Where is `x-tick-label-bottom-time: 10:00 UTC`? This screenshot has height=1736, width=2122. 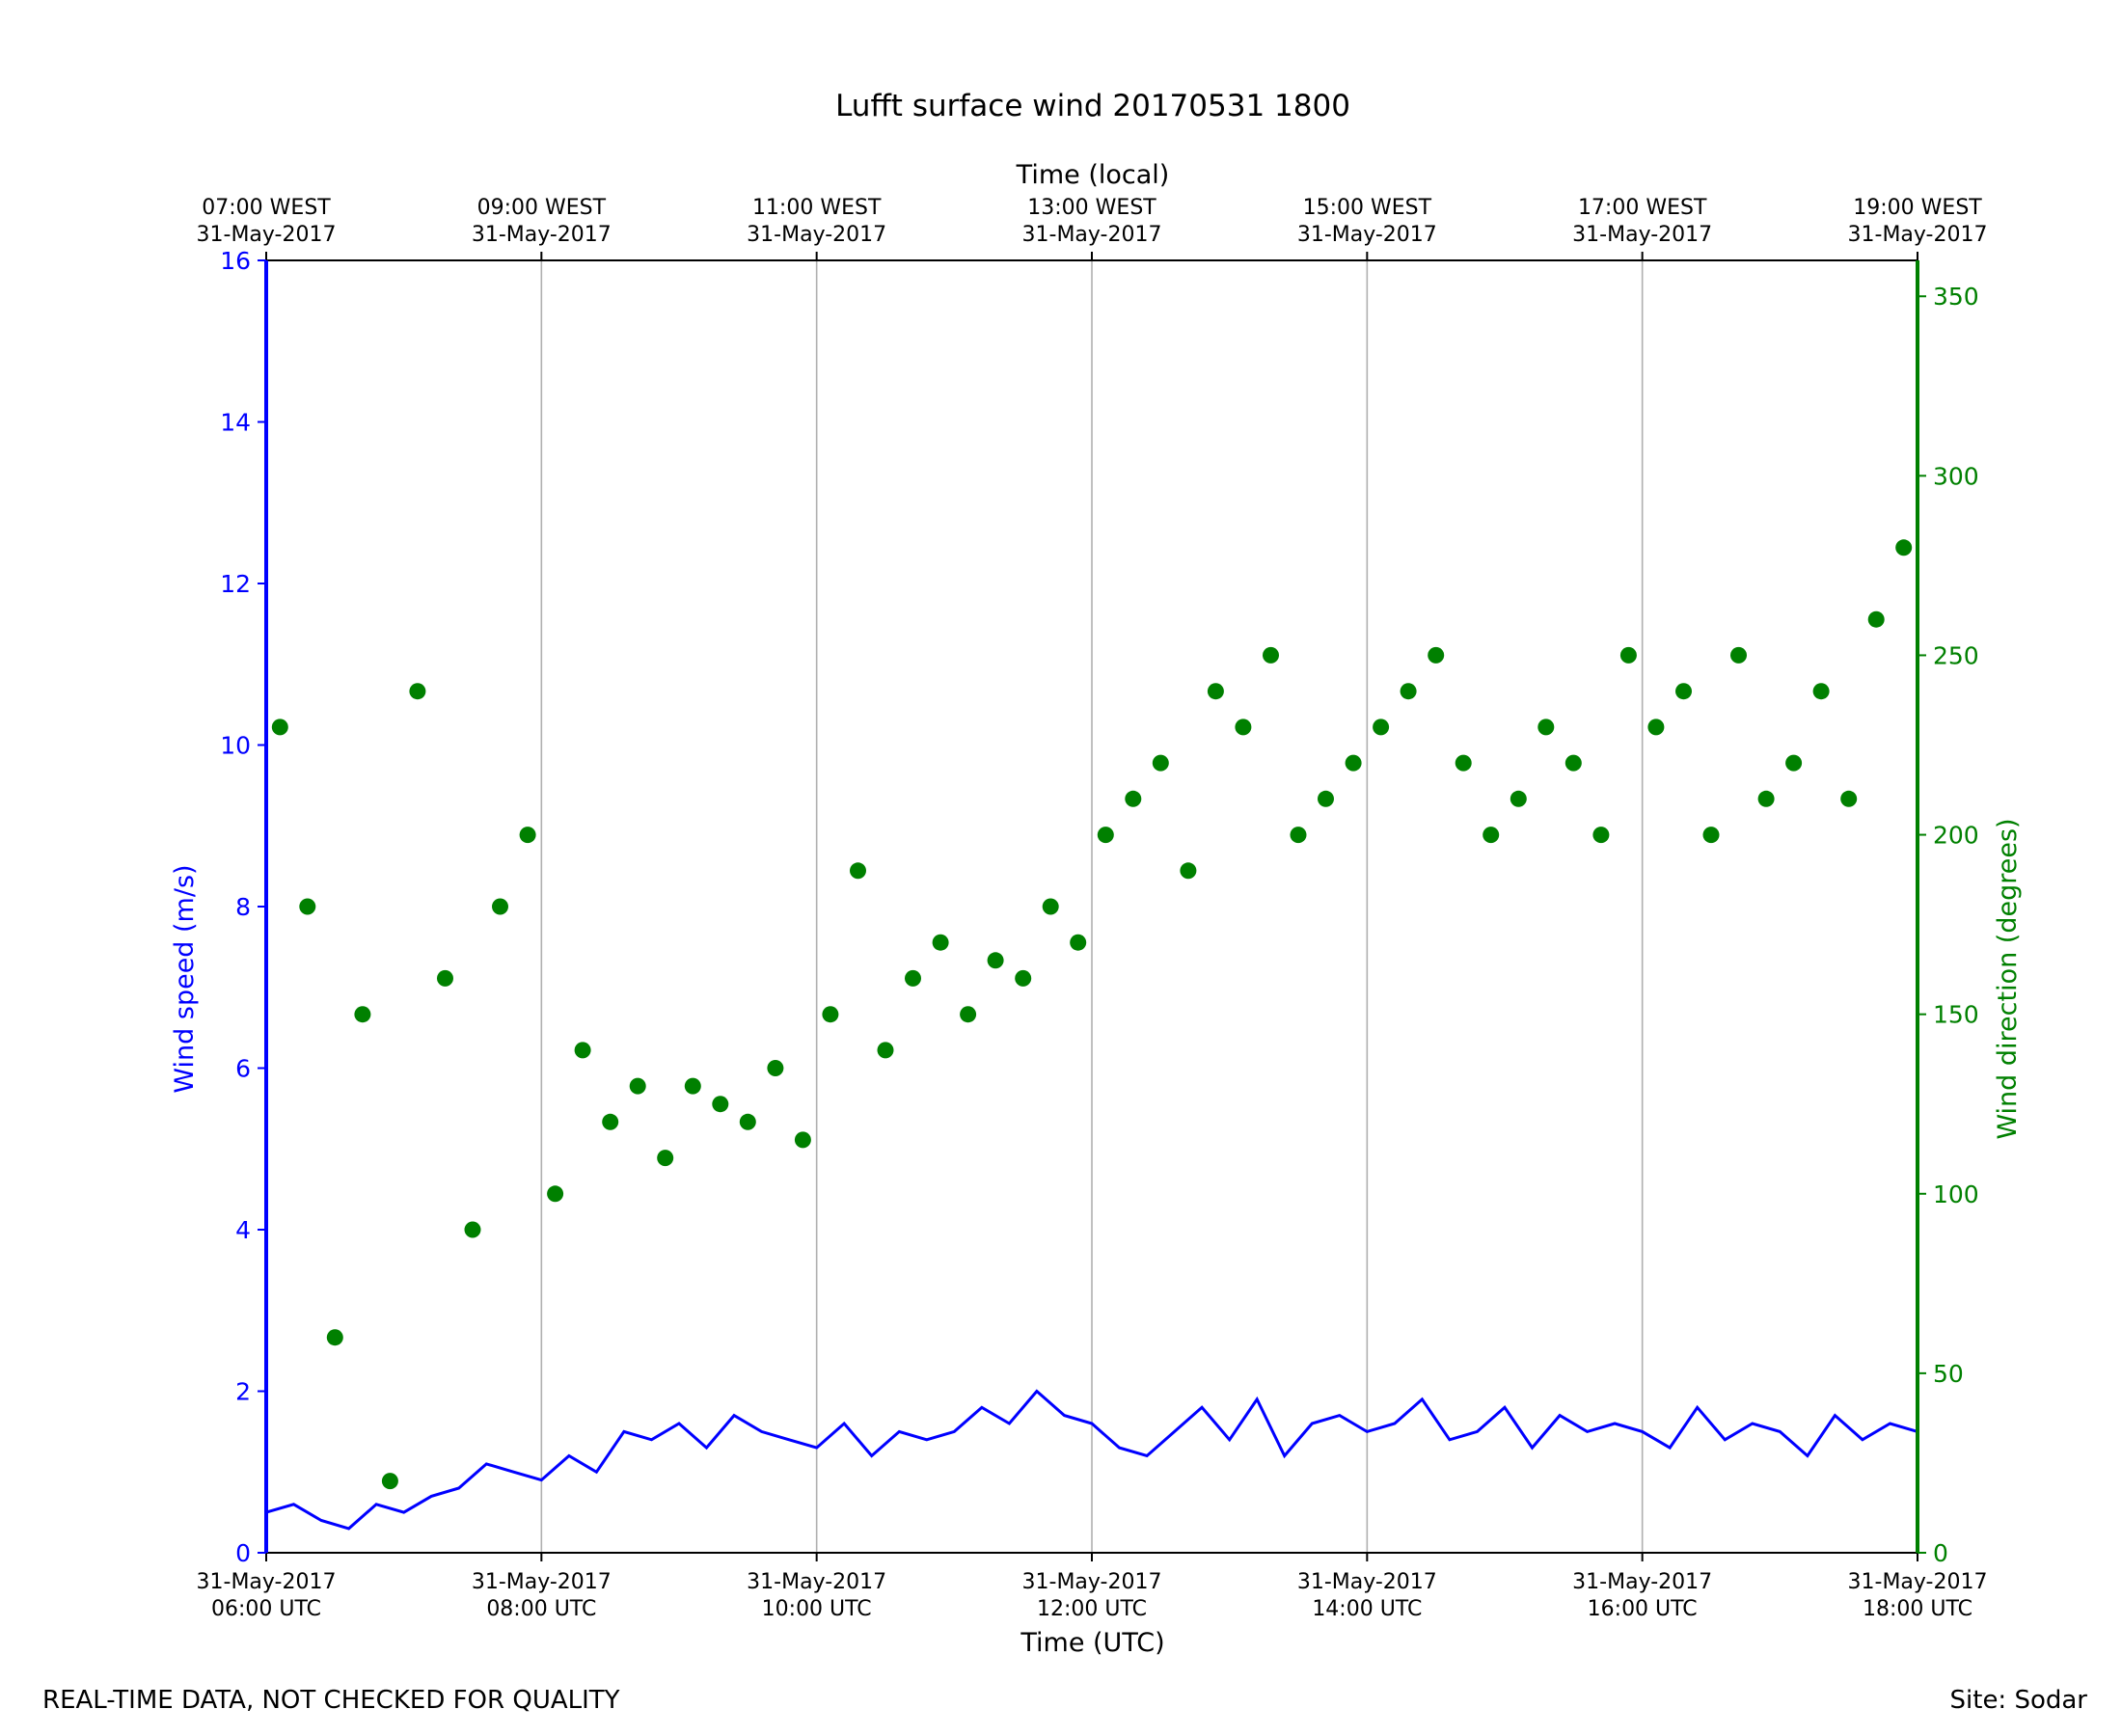 x-tick-label-bottom-time: 10:00 UTC is located at coordinates (817, 1609).